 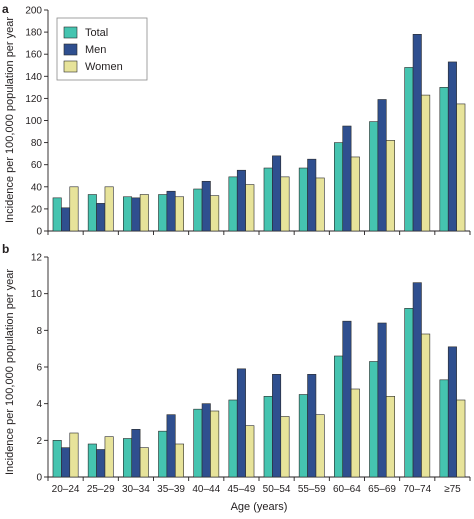 What do you see at coordinates (37, 258) in the screenshot?
I see `y-tick-label-b: 12` at bounding box center [37, 258].